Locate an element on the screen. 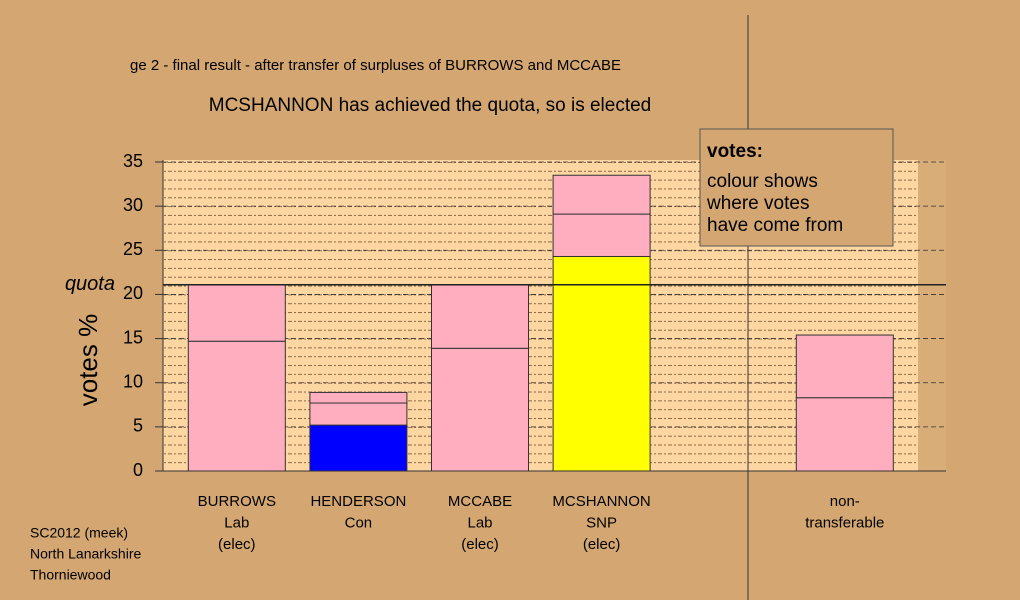 The width and height of the screenshot is (1020, 600). y-tick-label: 15 is located at coordinates (133, 337).